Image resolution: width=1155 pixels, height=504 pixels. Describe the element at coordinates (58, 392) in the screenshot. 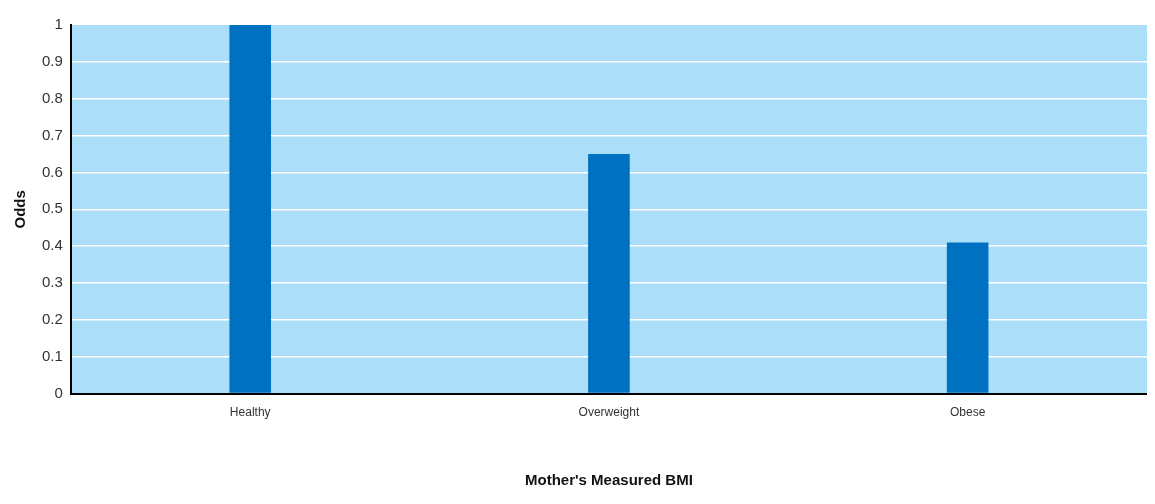

I see `y-tick-label: 0` at that location.